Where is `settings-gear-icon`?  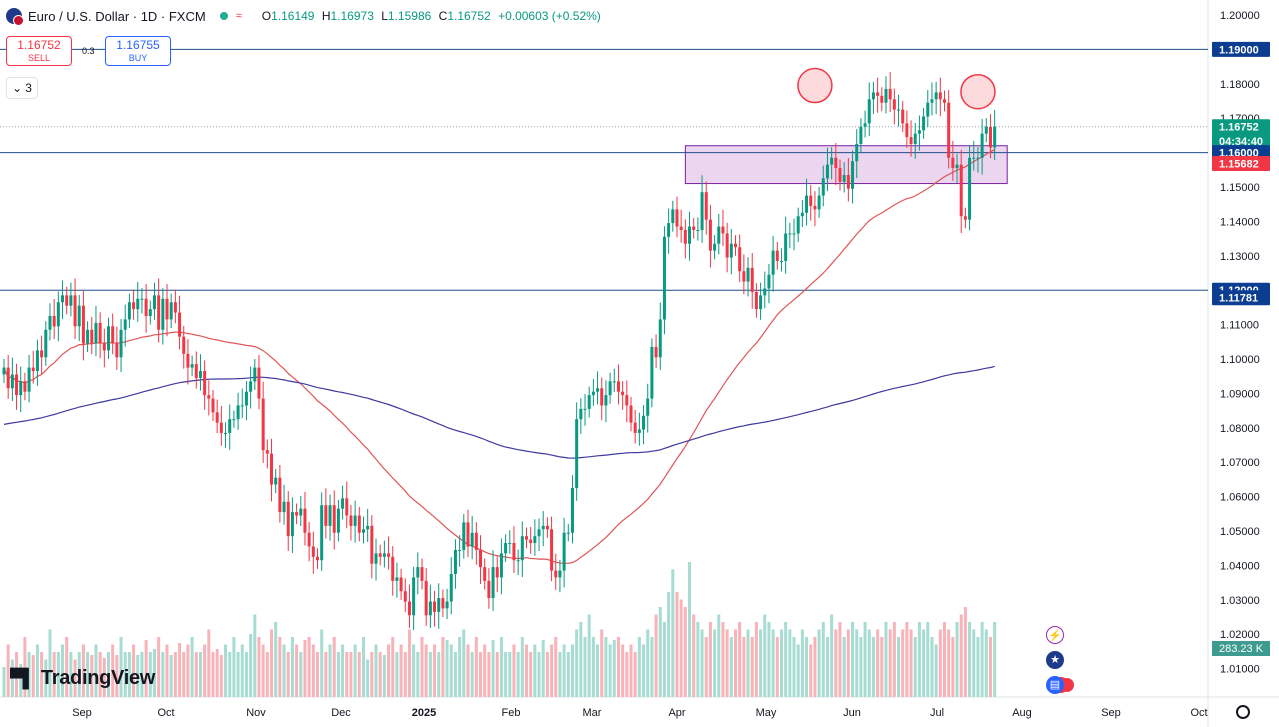
settings-gear-icon is located at coordinates (1243, 712).